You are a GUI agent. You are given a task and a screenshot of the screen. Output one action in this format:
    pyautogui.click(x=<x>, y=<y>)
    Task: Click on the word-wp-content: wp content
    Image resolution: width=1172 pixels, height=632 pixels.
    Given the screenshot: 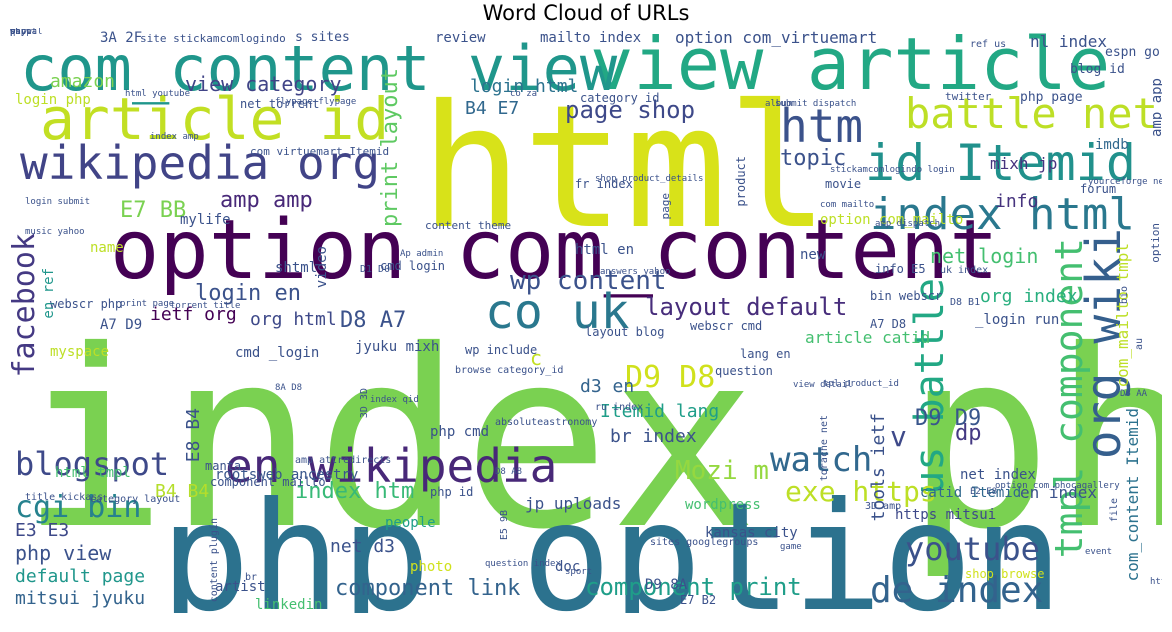 What is the action you would take?
    pyautogui.click(x=588, y=281)
    